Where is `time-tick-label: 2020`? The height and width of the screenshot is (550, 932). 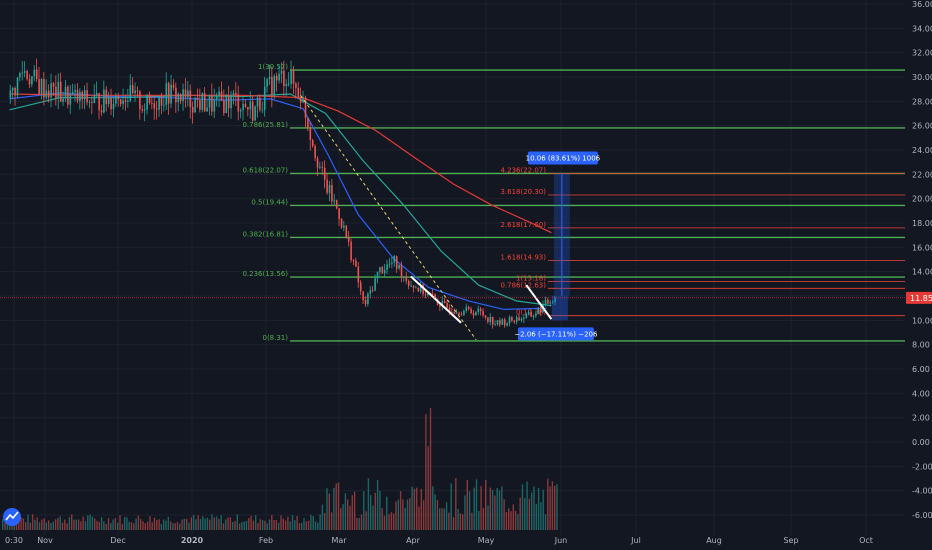 time-tick-label: 2020 is located at coordinates (192, 540).